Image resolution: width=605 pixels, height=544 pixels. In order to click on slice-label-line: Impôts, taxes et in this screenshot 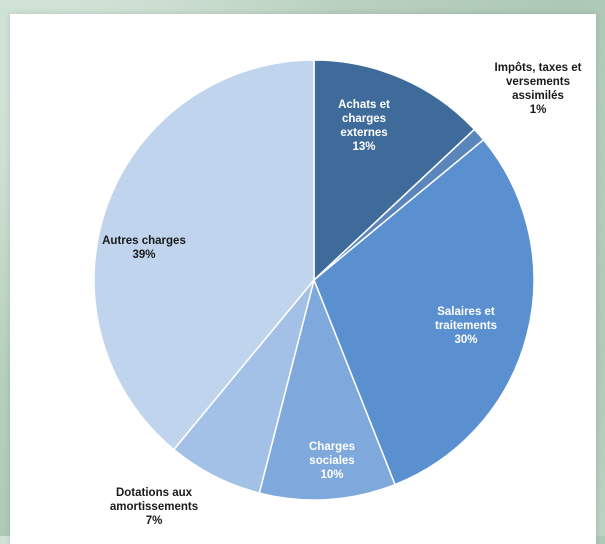, I will do `click(538, 68)`.